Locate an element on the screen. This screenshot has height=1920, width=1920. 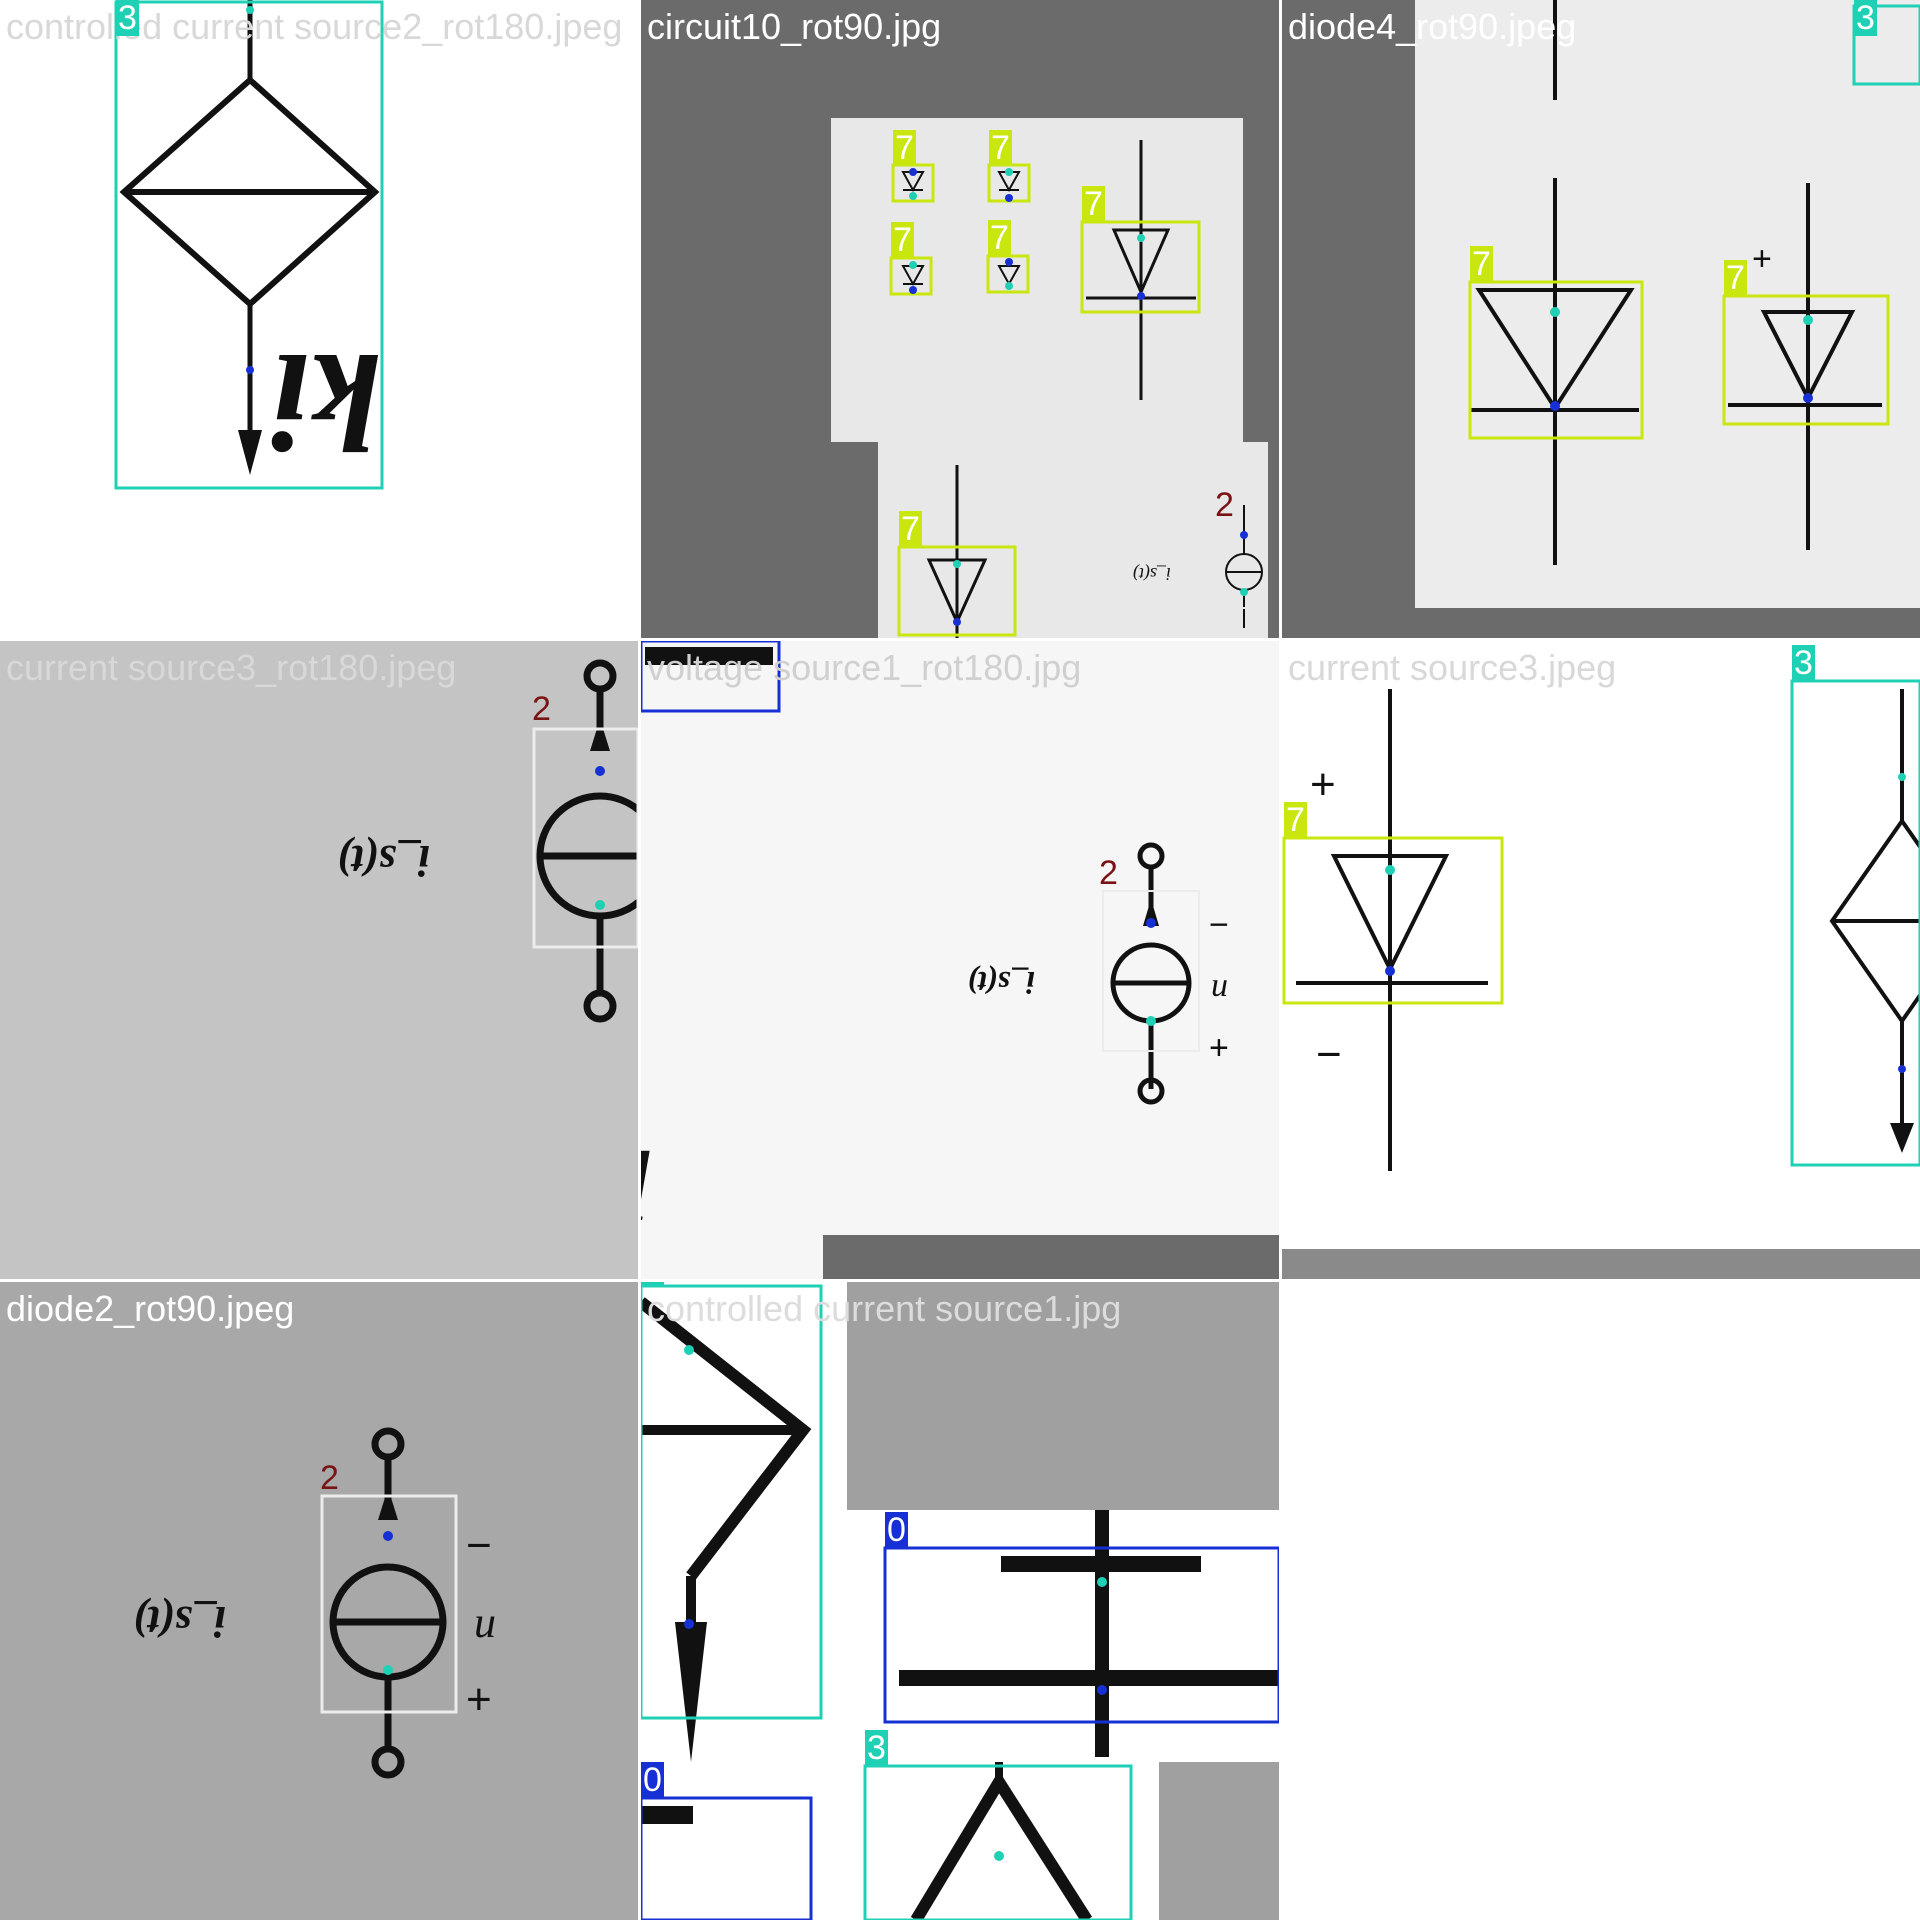
mosaic-tile-6: + − current source3.jpeg 7 3 is located at coordinates (1601, 960).